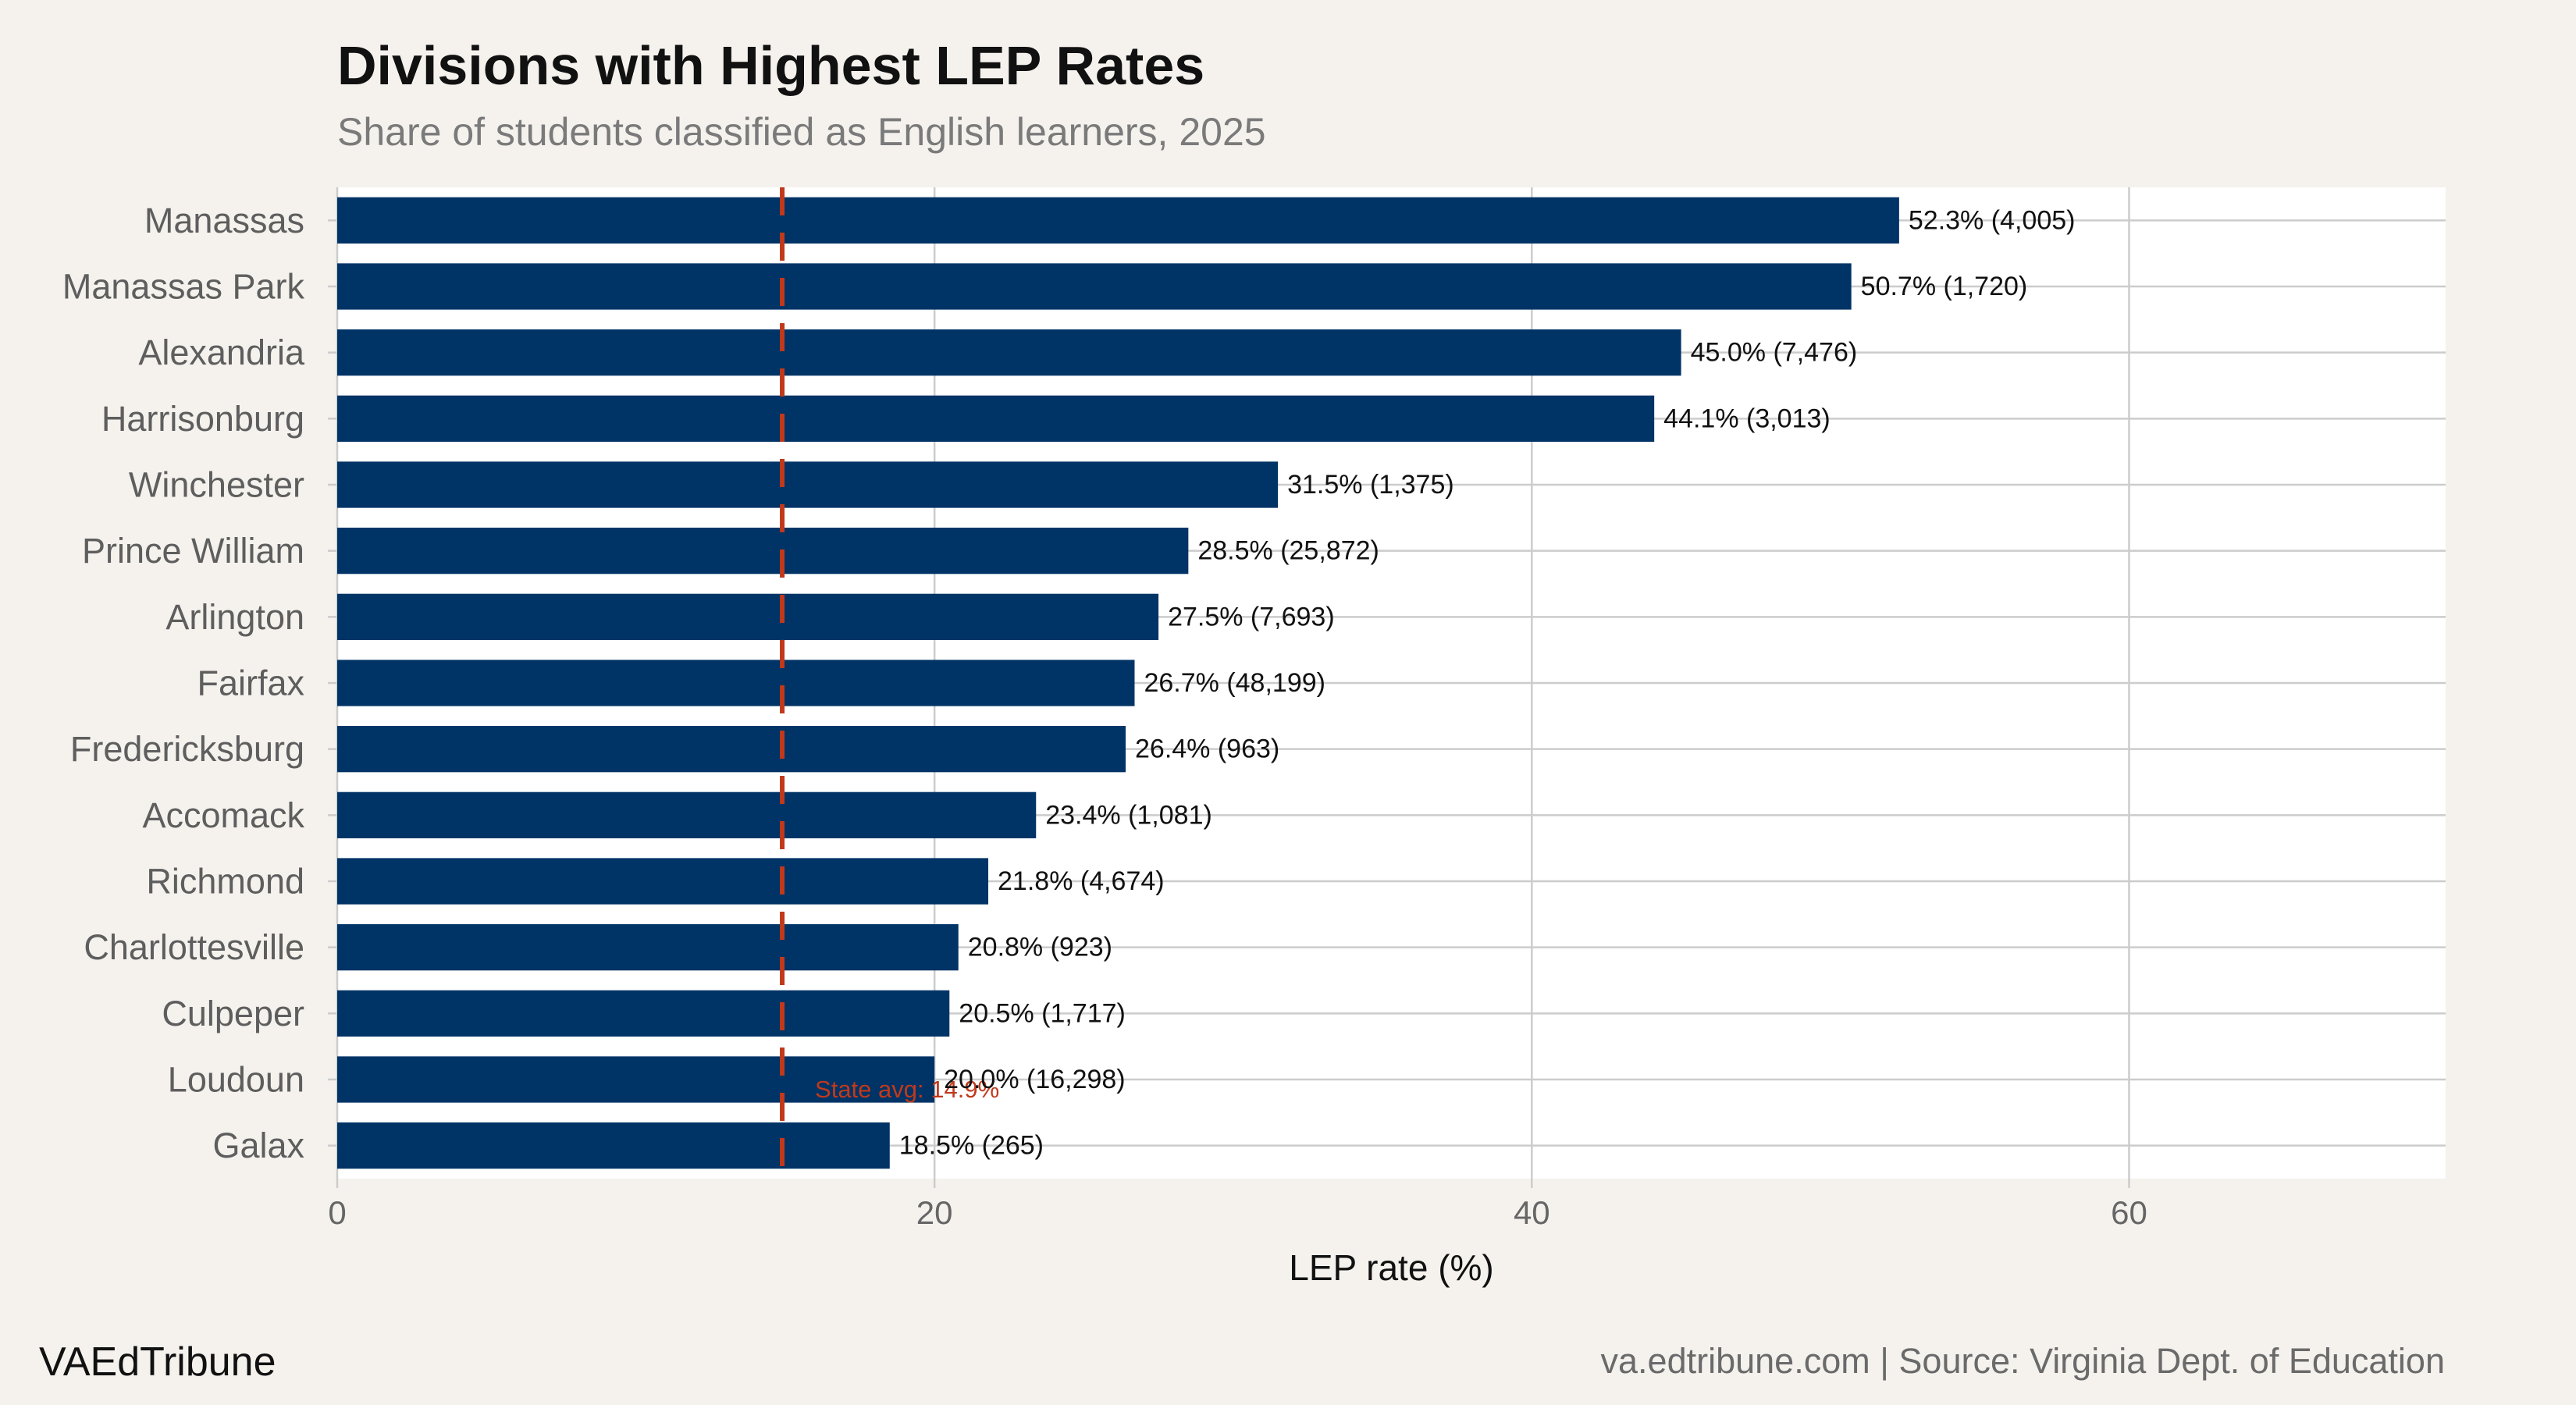  Describe the element at coordinates (1992, 220) in the screenshot. I see `data-label: 52.3% (4,005)` at that location.